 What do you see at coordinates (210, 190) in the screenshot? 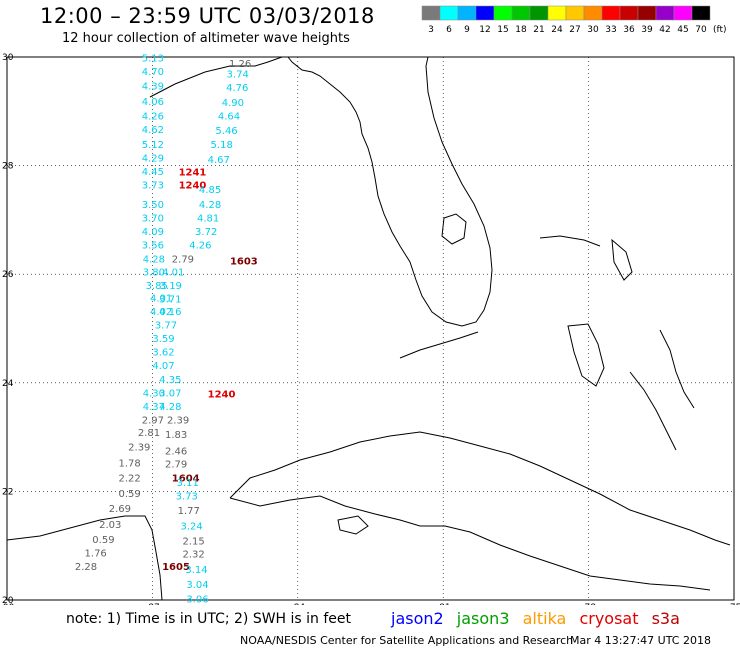
I see `wave-height-label: 4.85` at bounding box center [210, 190].